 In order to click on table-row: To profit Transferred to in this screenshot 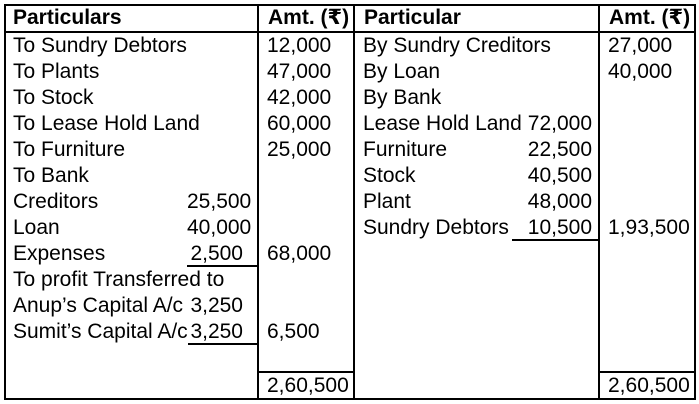, I will do `click(131, 280)`.